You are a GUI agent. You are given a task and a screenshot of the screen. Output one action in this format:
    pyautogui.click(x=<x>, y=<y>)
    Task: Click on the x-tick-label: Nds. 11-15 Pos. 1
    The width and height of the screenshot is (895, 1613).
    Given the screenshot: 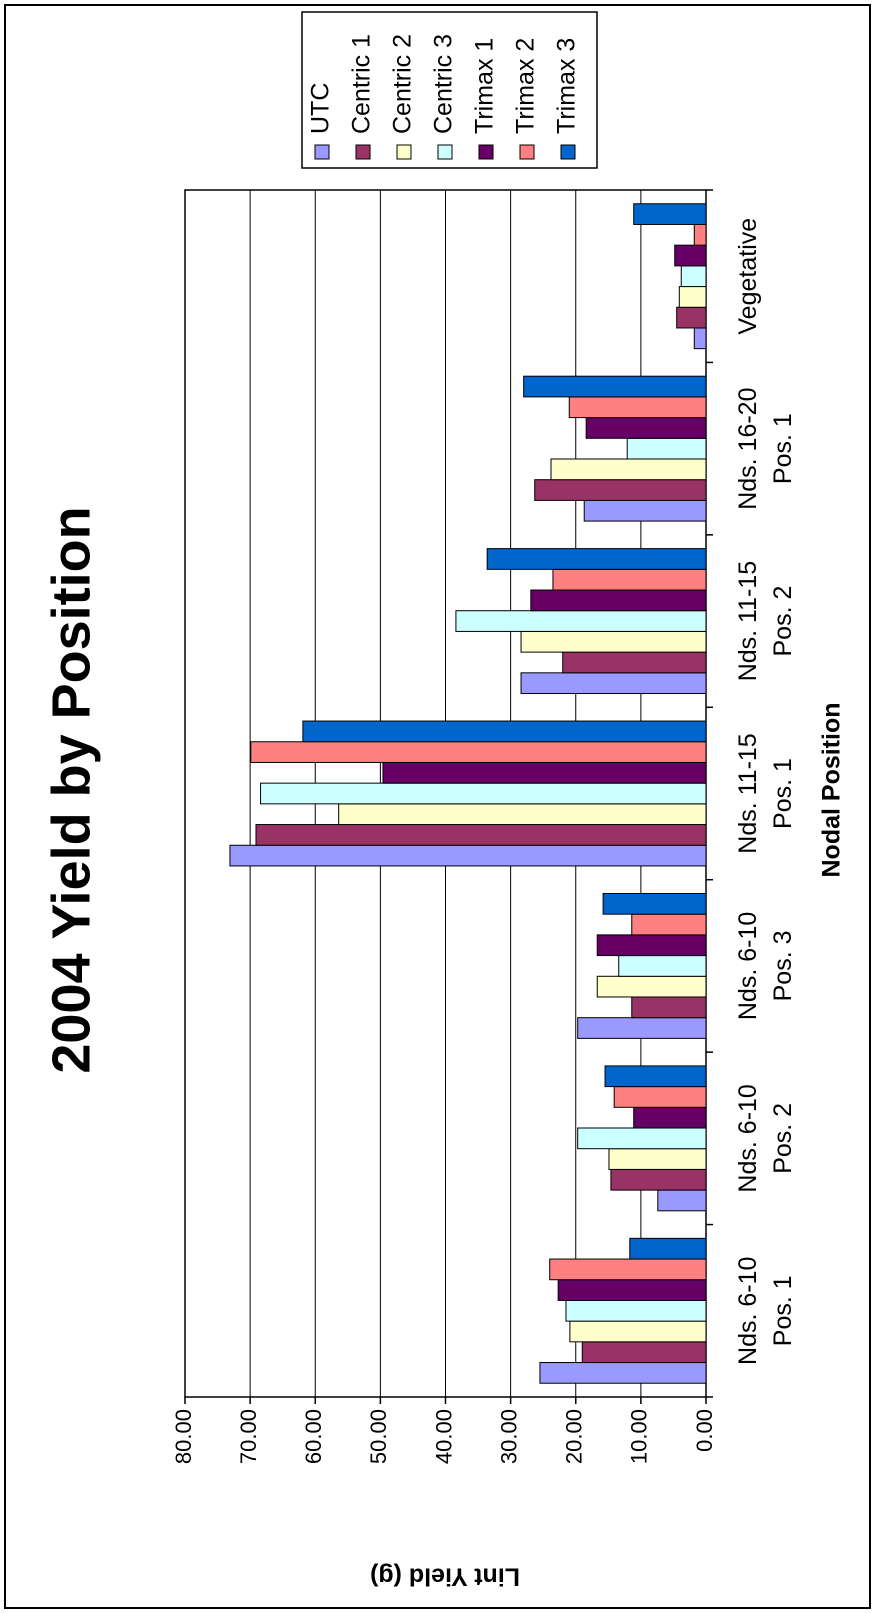 What is the action you would take?
    pyautogui.click(x=765, y=793)
    